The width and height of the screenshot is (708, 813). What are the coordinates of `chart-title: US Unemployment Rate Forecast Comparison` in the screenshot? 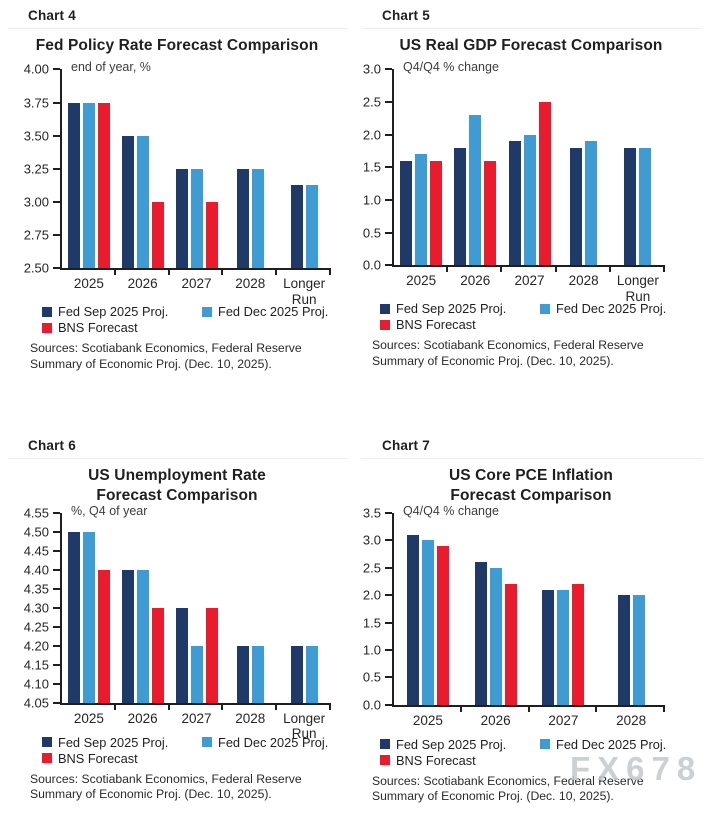 It's located at (177, 486).